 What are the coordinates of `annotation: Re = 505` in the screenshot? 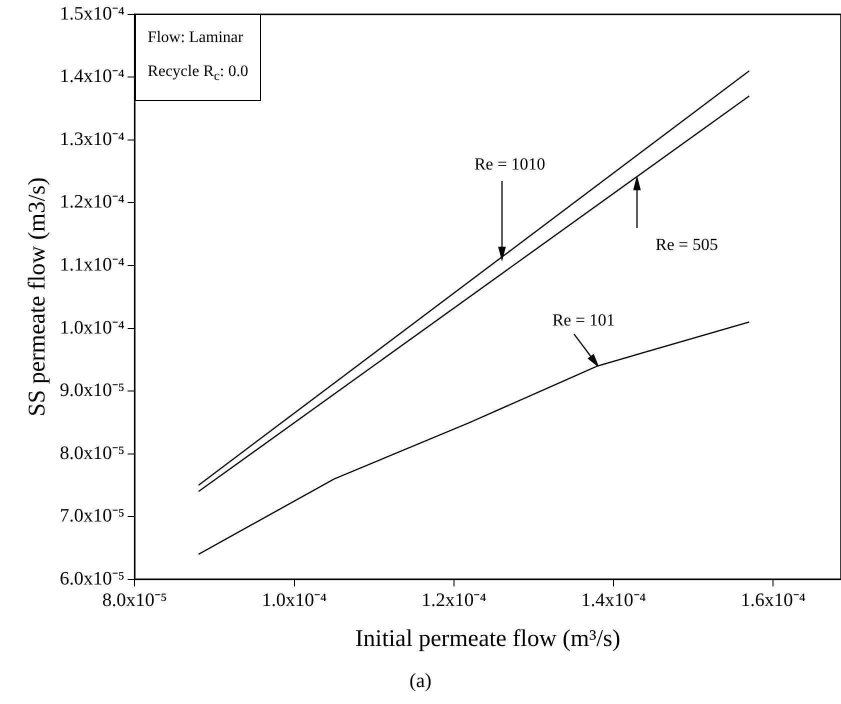 It's located at (686, 244).